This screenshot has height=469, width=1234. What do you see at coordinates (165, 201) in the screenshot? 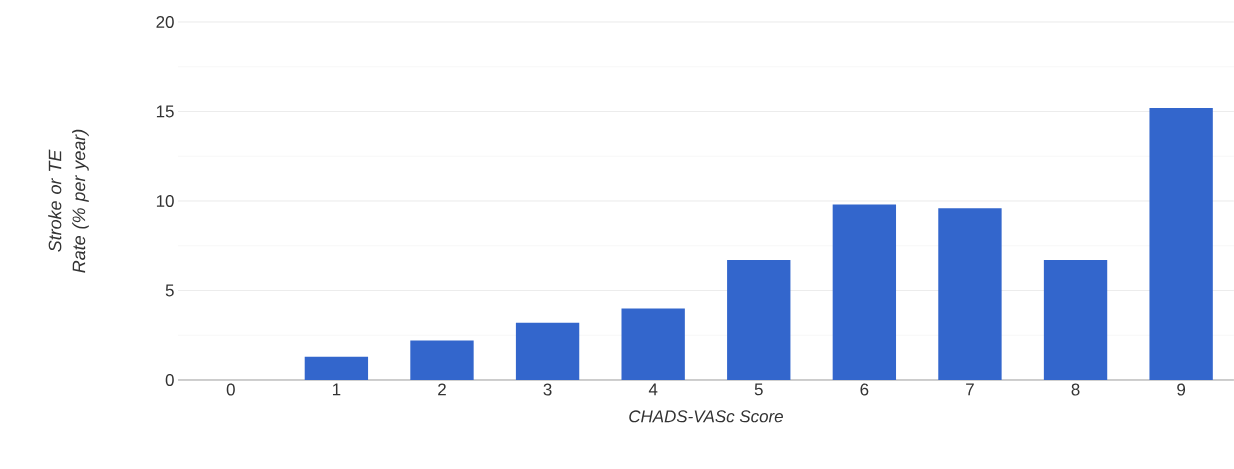
I see `y-tick-label: 10` at bounding box center [165, 201].